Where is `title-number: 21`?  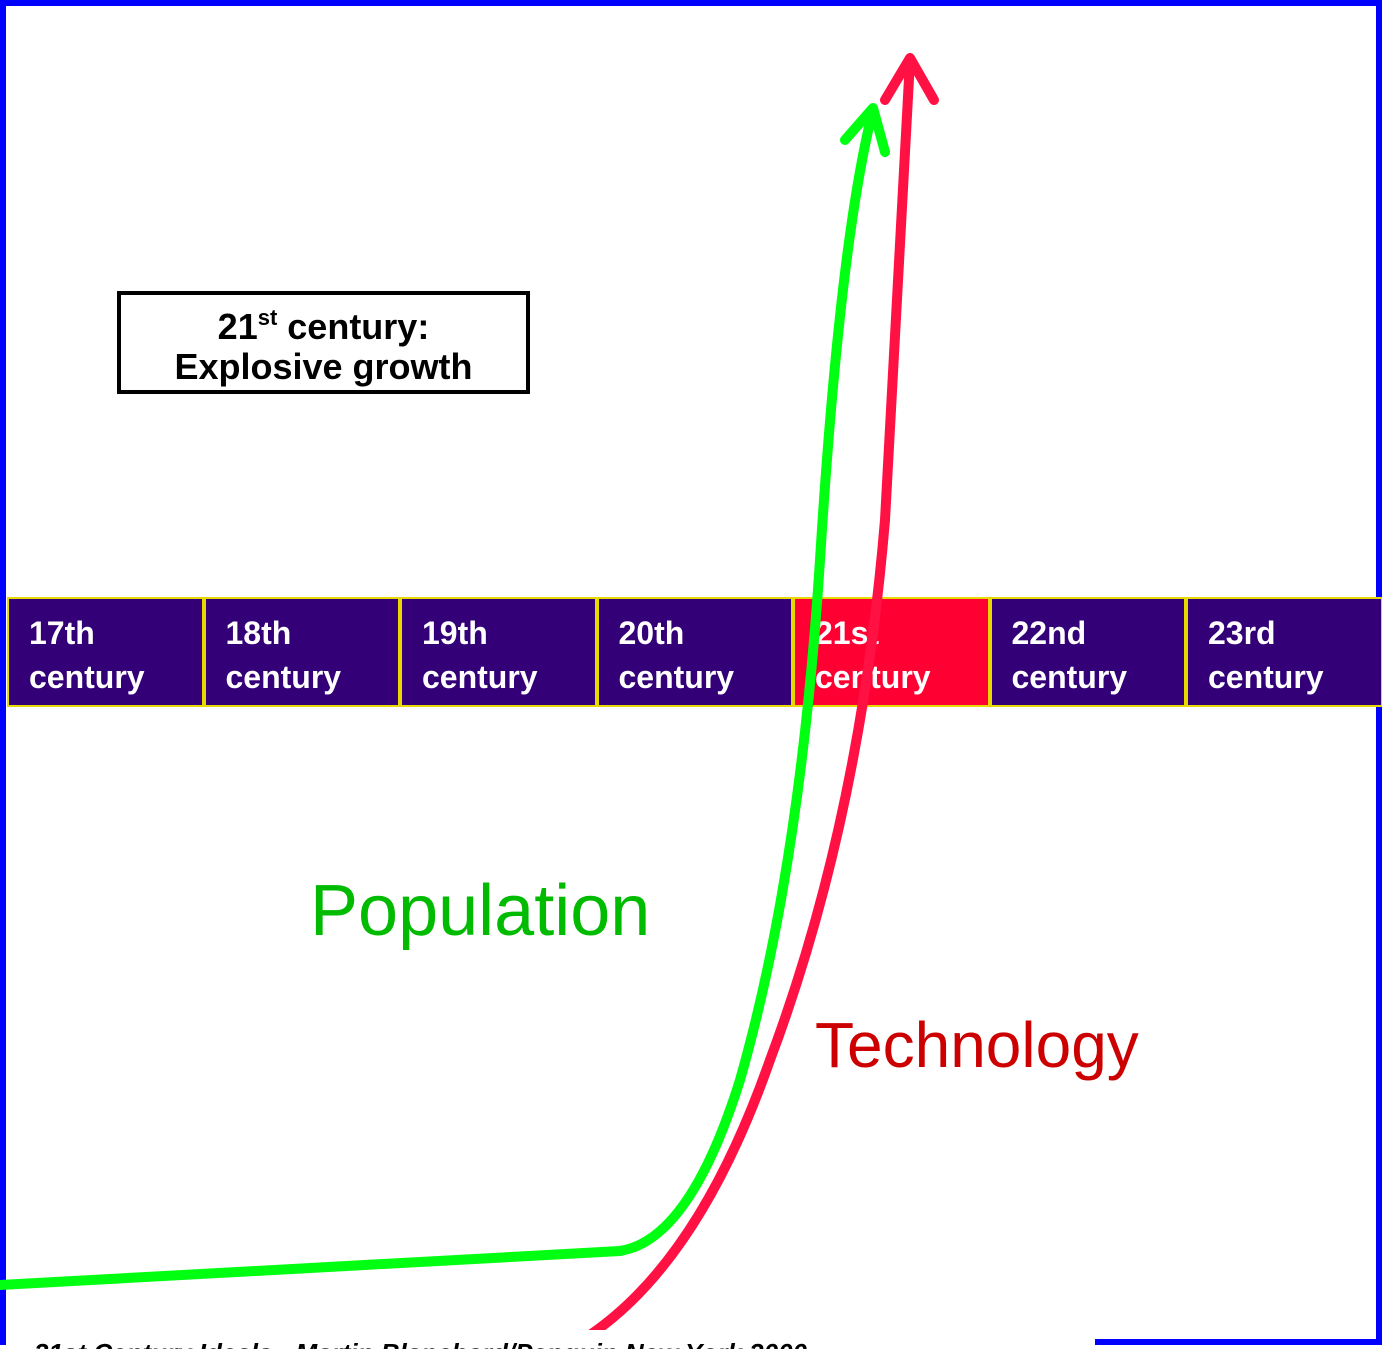
title-number: 21 is located at coordinates (237, 326).